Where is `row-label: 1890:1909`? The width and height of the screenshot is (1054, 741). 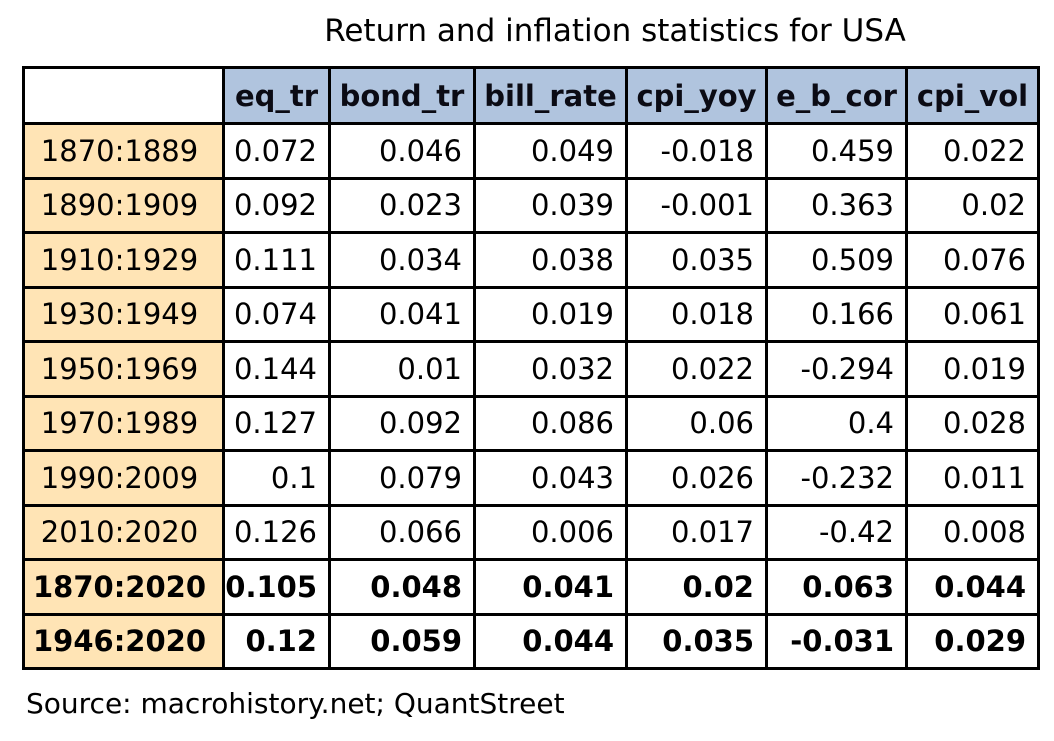
row-label: 1890:1909 is located at coordinates (123, 205).